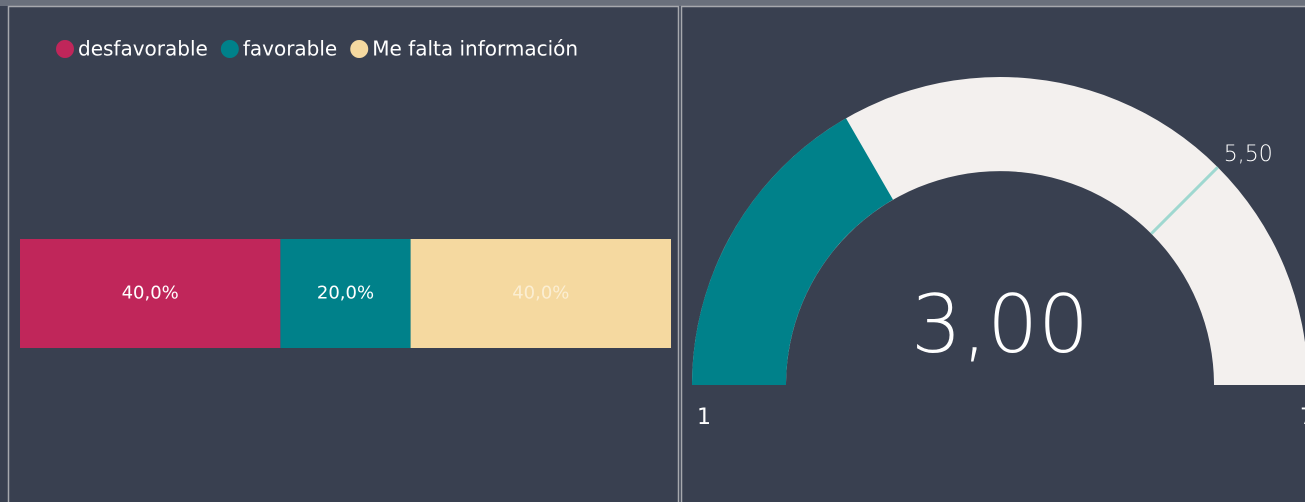 This screenshot has width=1305, height=502. I want to click on value-label: 3,00, so click(1000, 324).